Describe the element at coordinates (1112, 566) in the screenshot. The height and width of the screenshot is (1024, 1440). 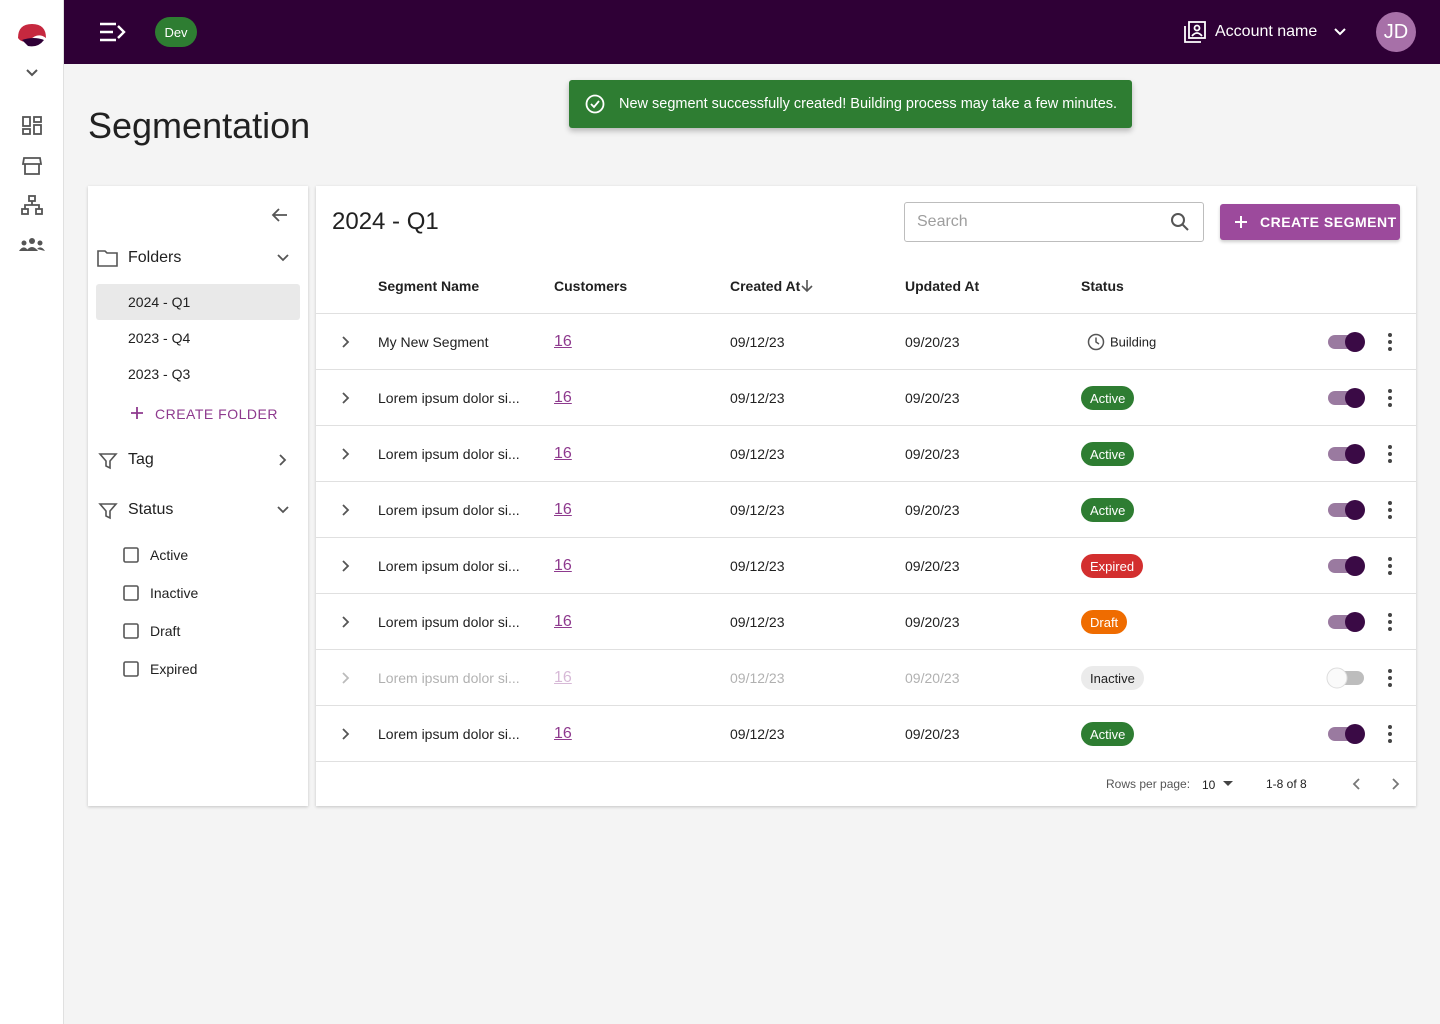
I see `status-badge: Expired` at that location.